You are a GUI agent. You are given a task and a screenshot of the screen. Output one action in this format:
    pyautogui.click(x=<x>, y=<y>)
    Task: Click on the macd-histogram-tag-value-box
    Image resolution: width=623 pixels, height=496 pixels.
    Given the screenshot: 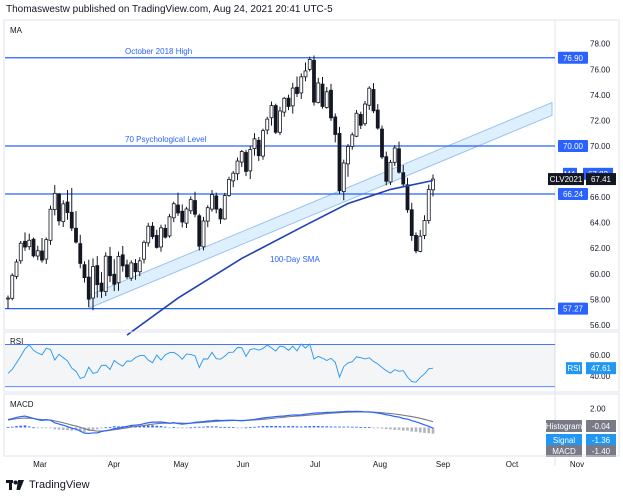 What is the action you would take?
    pyautogui.click(x=601, y=426)
    